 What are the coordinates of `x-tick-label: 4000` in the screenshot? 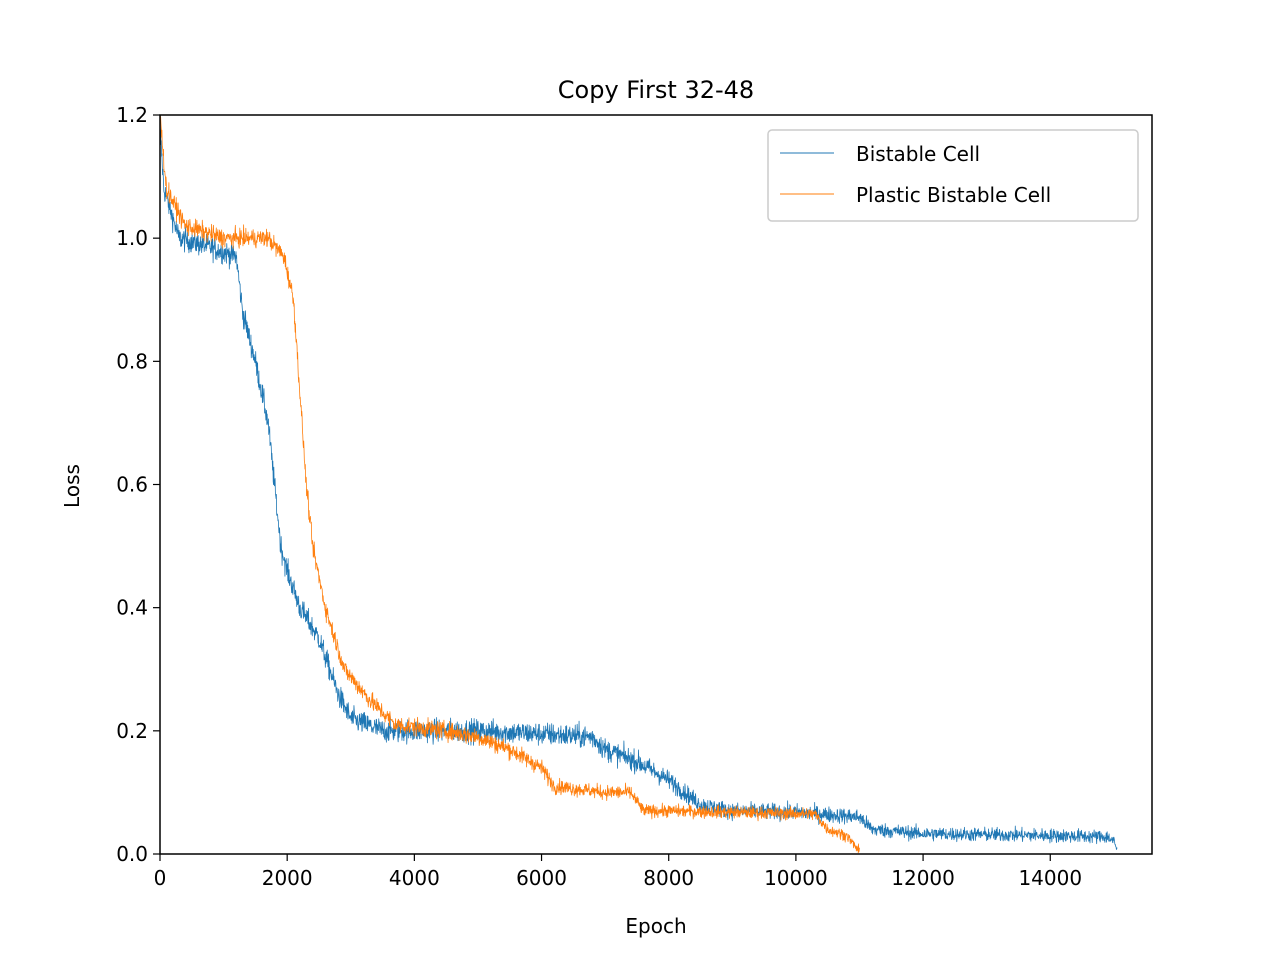 It's located at (414, 878).